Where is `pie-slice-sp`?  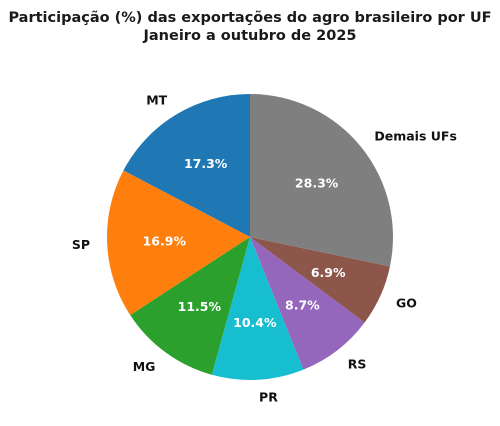 pie-slice-sp is located at coordinates (178, 243).